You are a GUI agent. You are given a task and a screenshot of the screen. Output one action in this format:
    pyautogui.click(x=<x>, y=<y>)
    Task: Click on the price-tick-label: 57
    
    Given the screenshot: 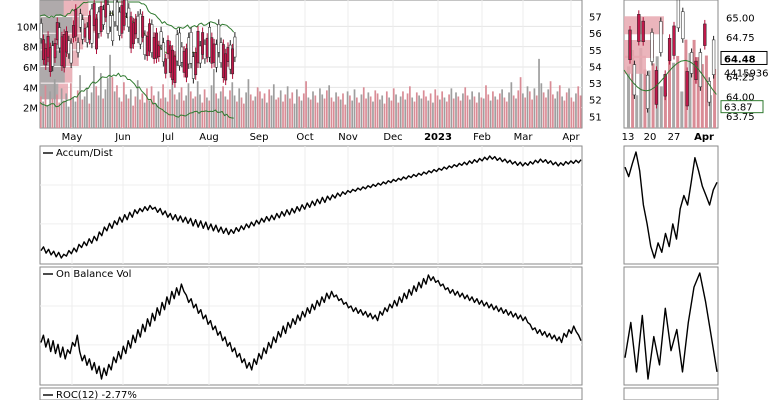 What is the action you would take?
    pyautogui.click(x=595, y=18)
    